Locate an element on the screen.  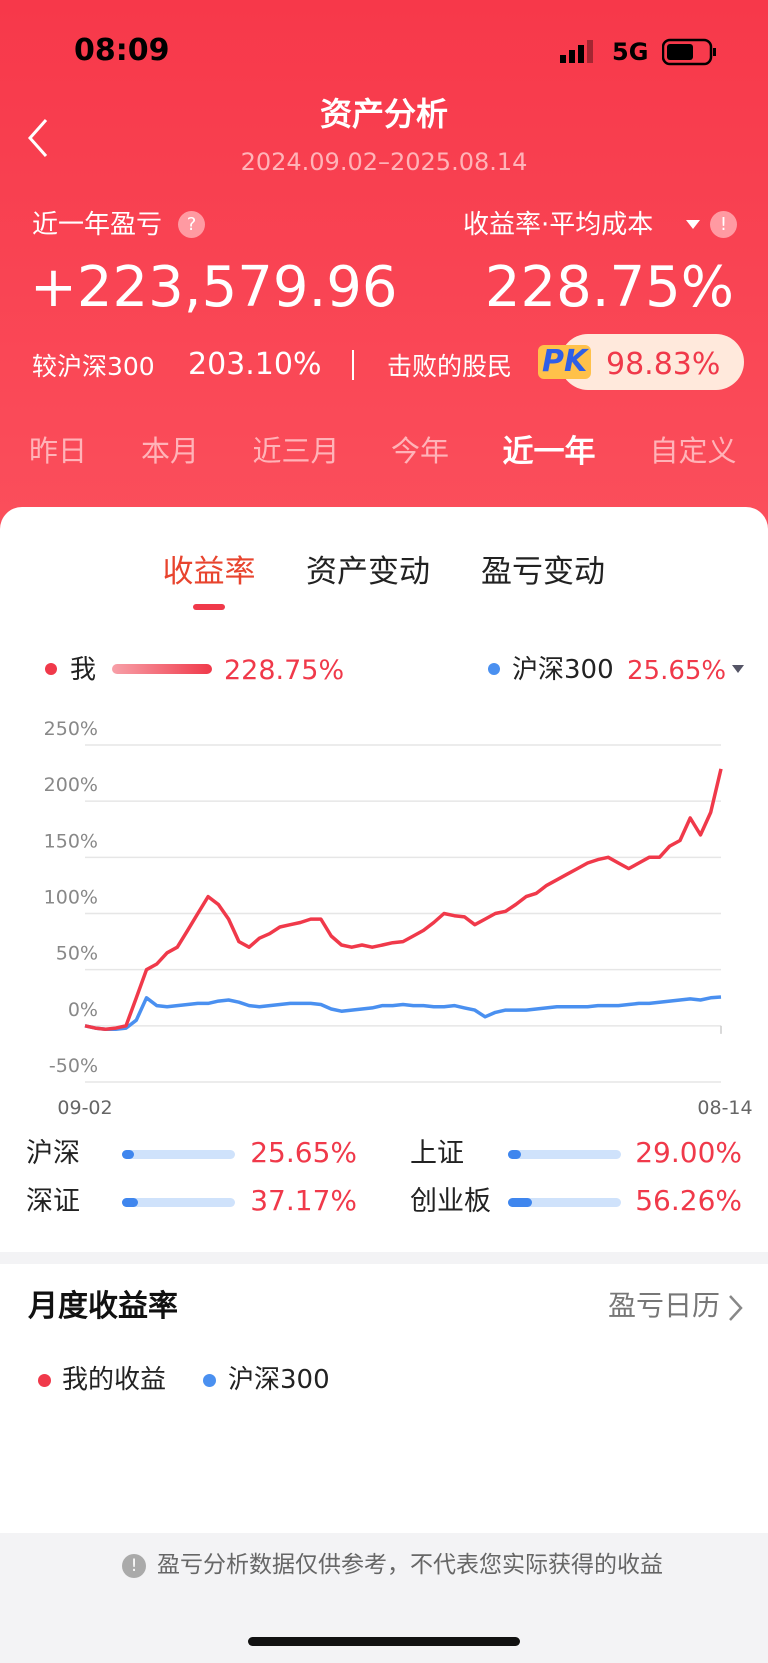
rate-label: 收益率·平均成本 is located at coordinates (558, 225).